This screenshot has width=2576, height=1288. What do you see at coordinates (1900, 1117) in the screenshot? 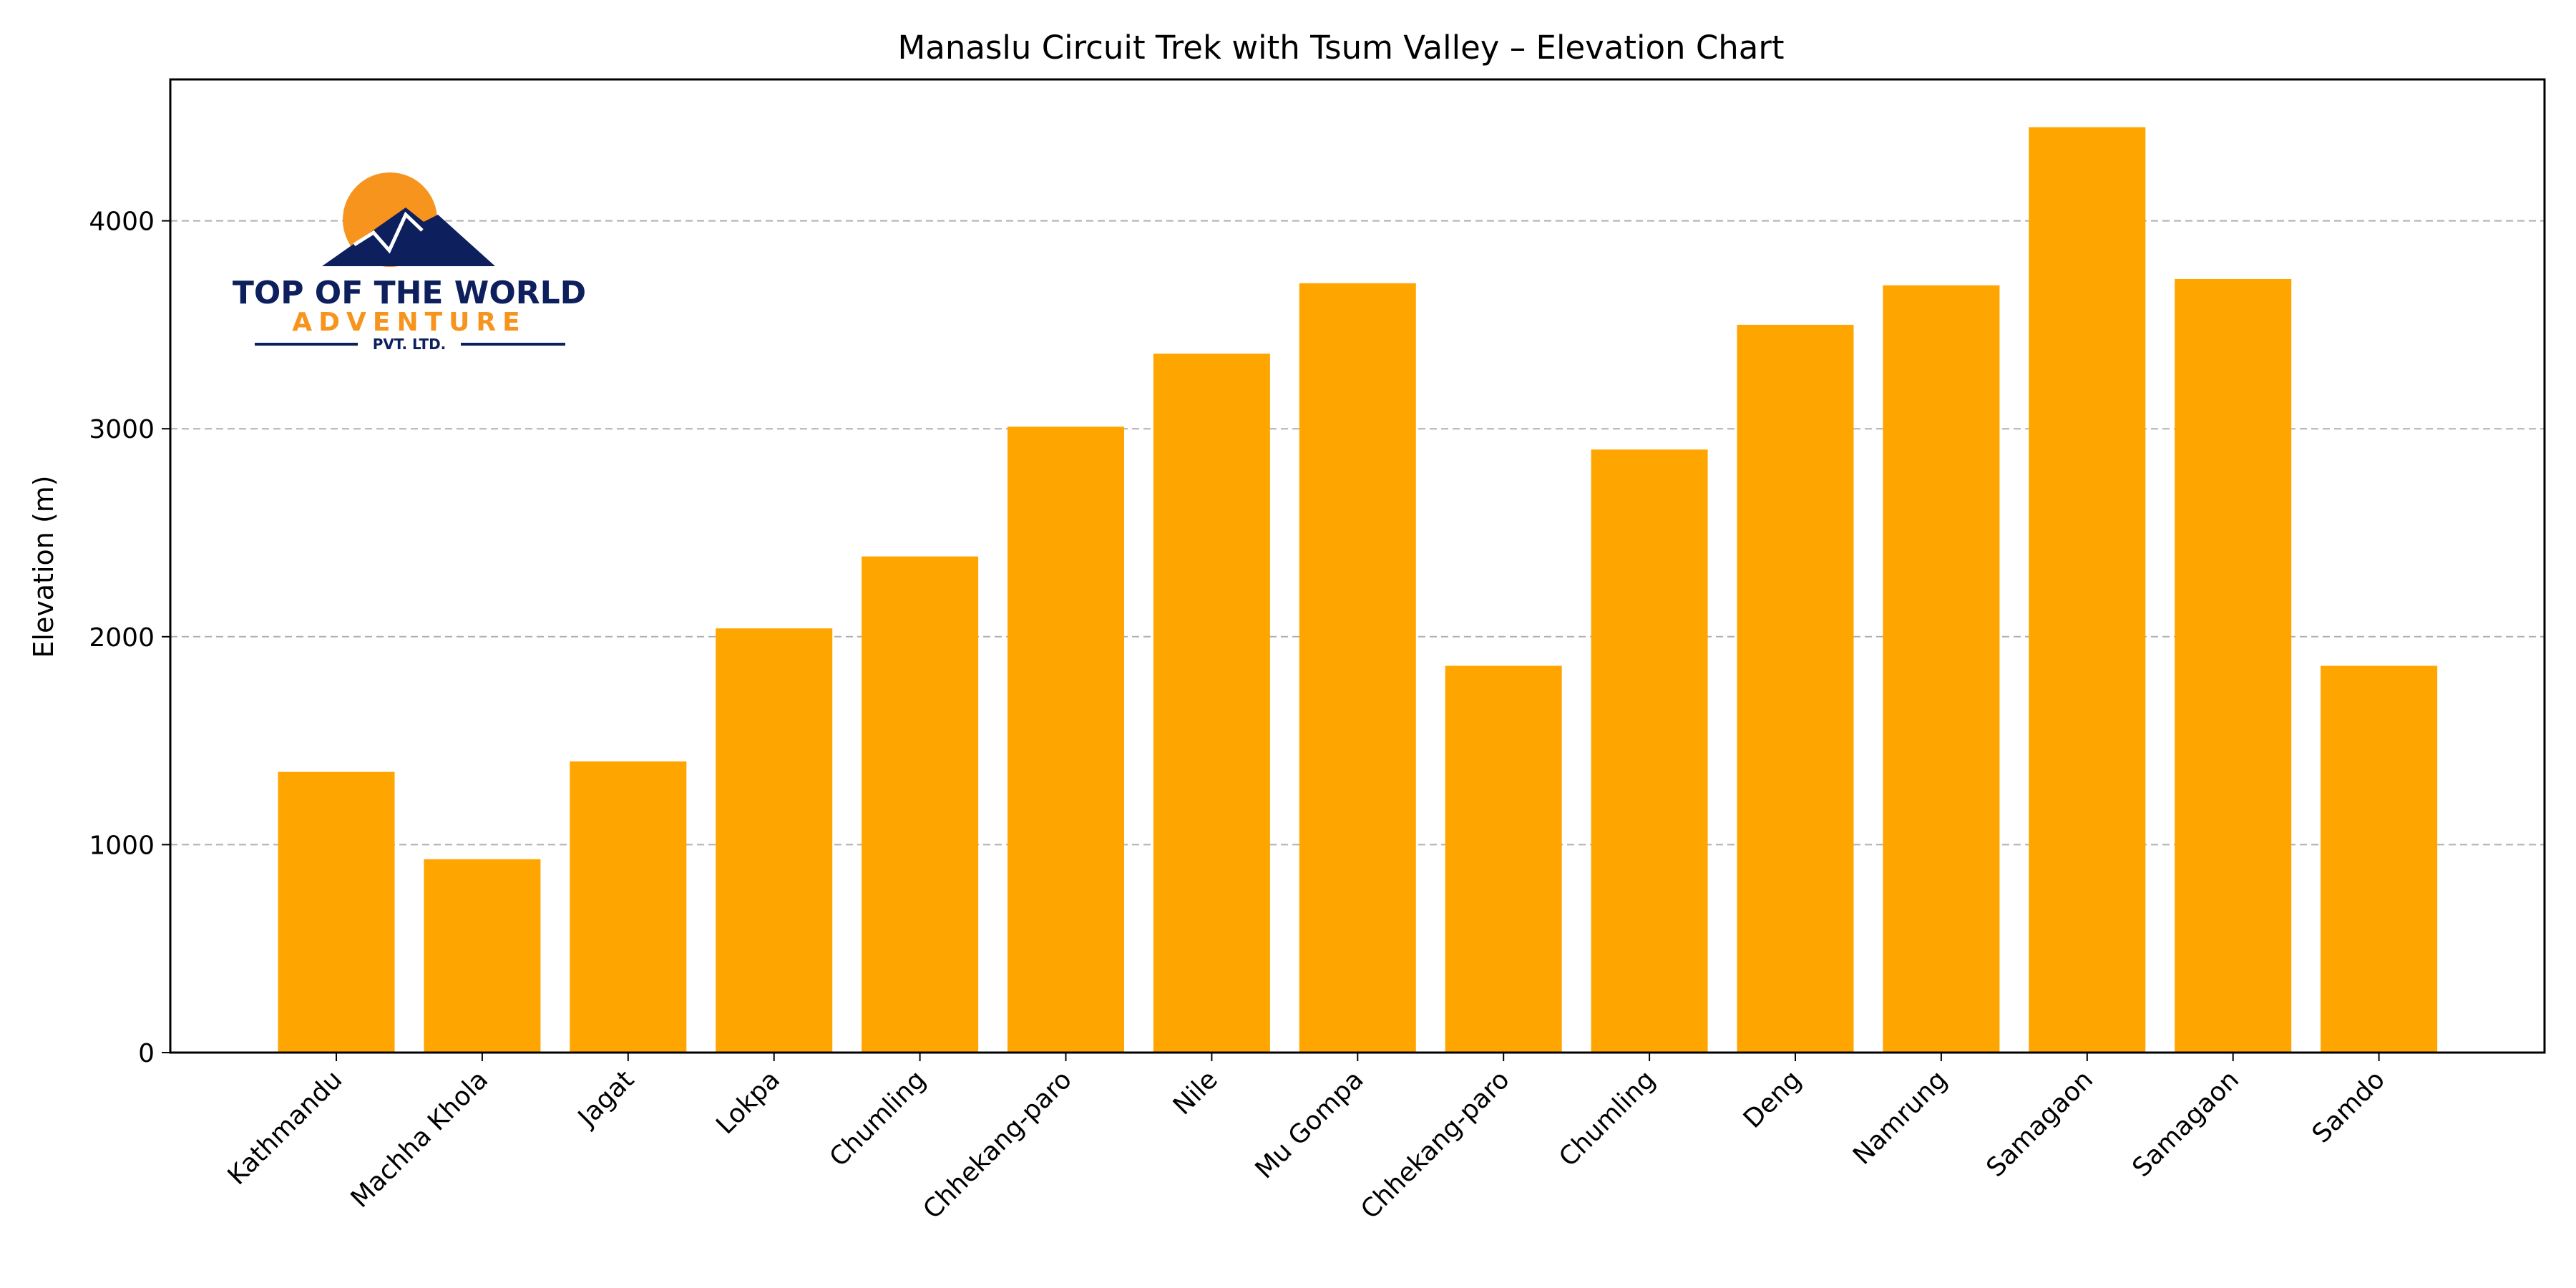
I see `x-tick-label: Namrung` at bounding box center [1900, 1117].